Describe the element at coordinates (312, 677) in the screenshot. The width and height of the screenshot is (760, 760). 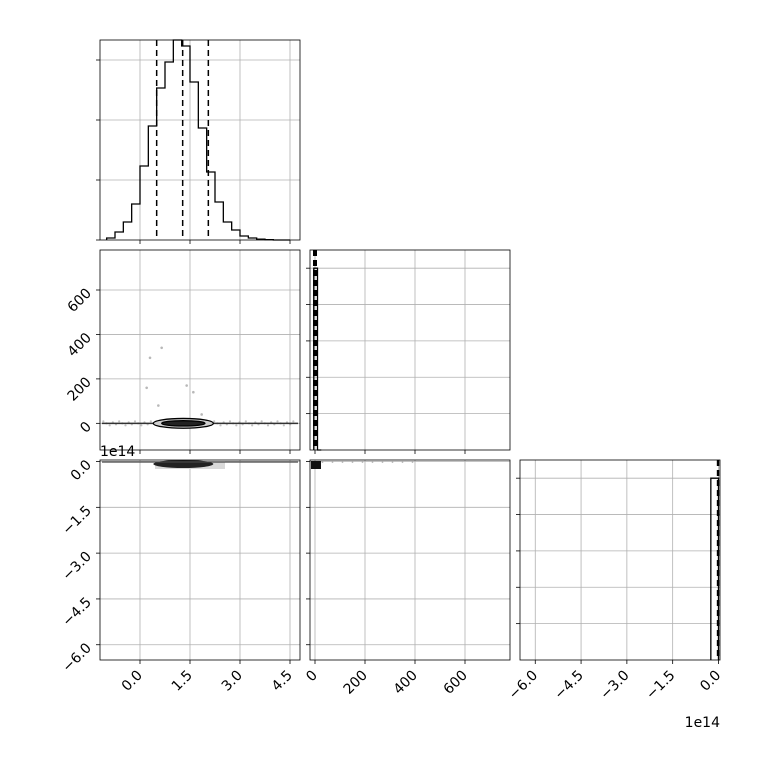
I see `contour-3-vs-2-xtick-label-0: 0` at that location.